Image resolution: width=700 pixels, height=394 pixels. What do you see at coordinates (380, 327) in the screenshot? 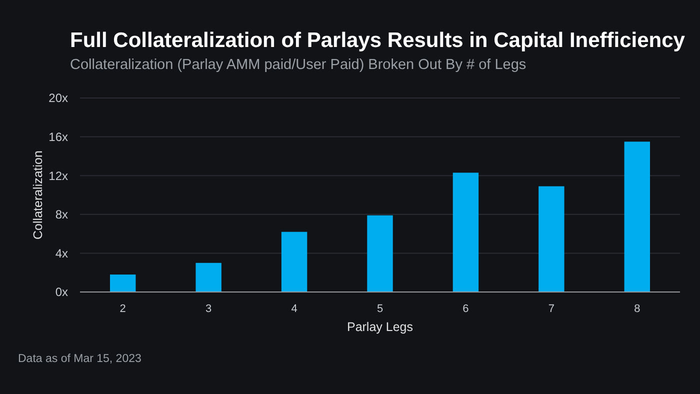
I see `x-axis-title: Parlay Legs` at bounding box center [380, 327].